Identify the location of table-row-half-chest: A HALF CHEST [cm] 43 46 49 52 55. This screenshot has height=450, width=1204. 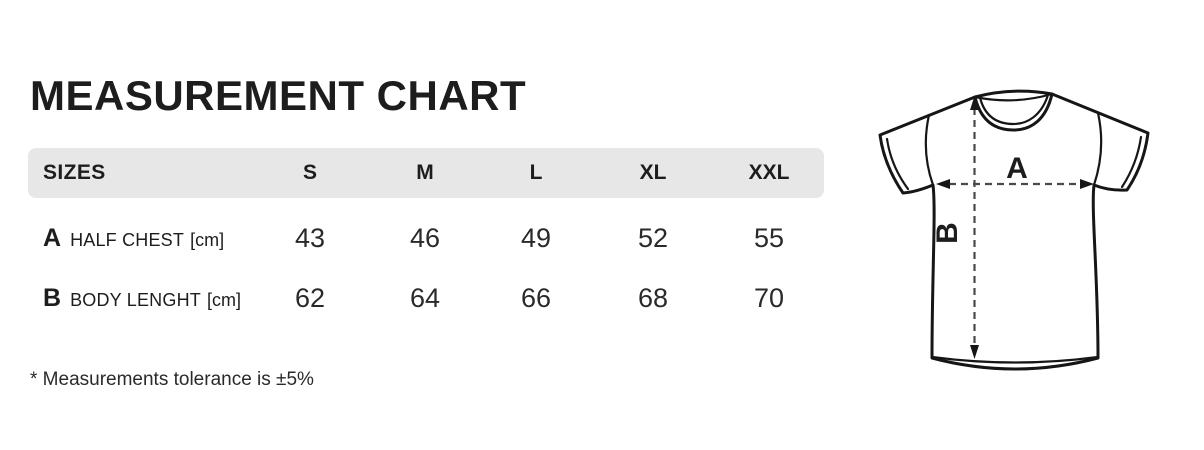
(426, 238).